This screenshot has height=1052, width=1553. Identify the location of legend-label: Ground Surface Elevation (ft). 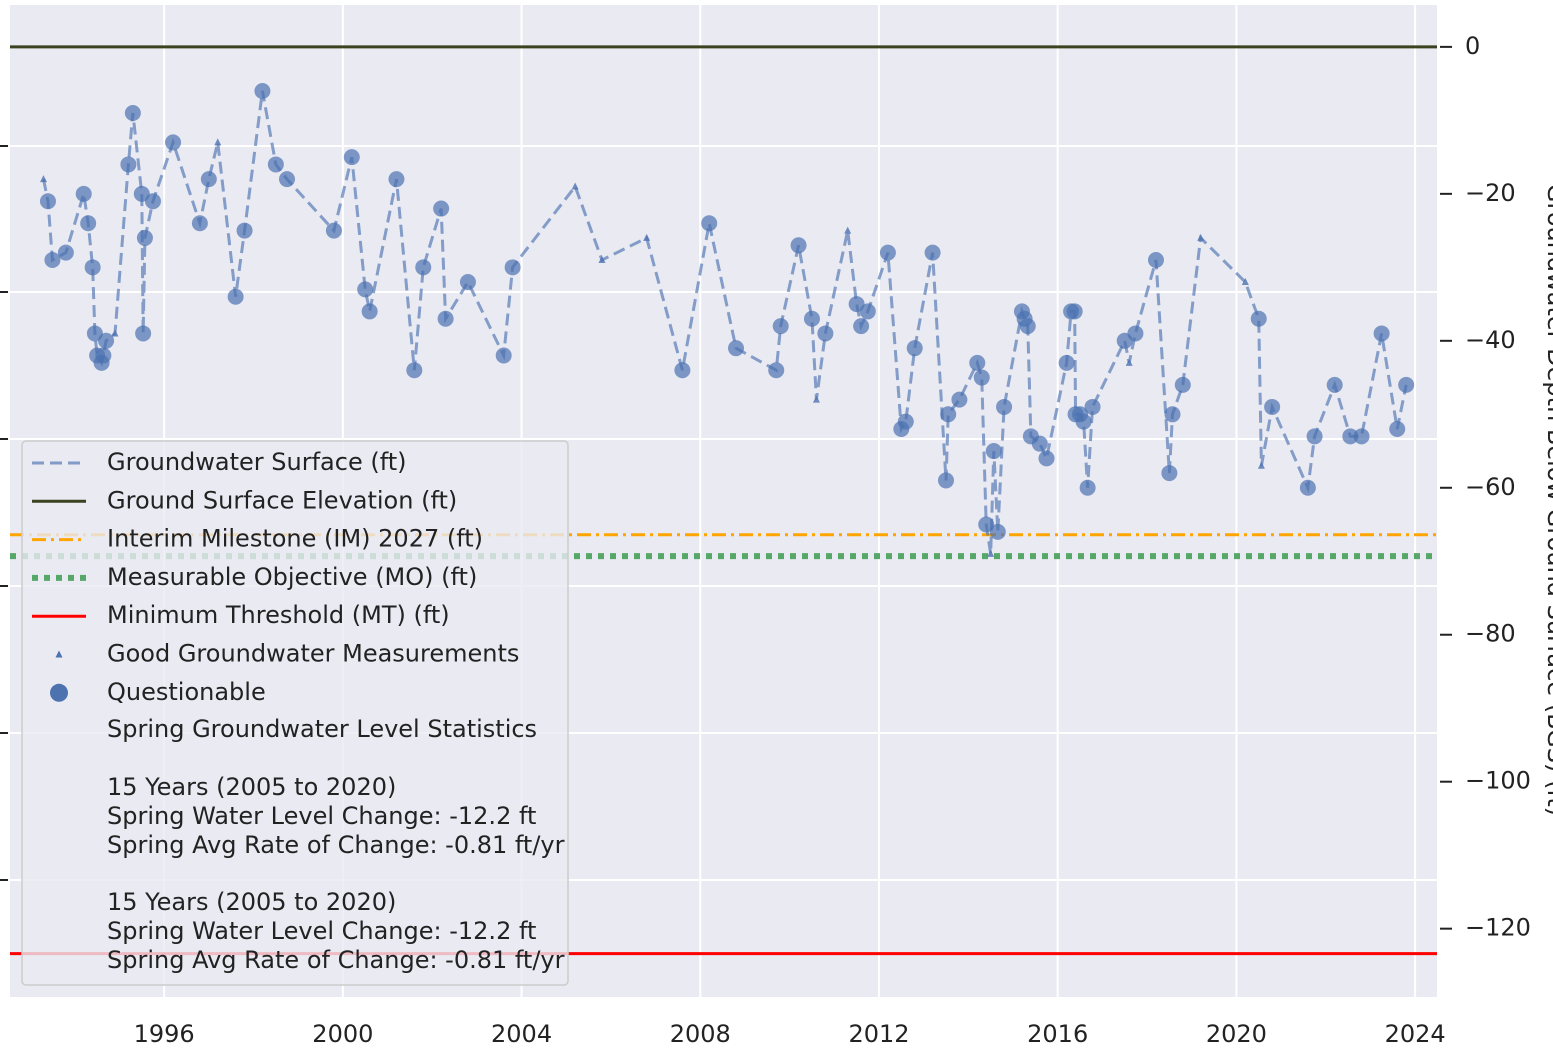
(282, 500).